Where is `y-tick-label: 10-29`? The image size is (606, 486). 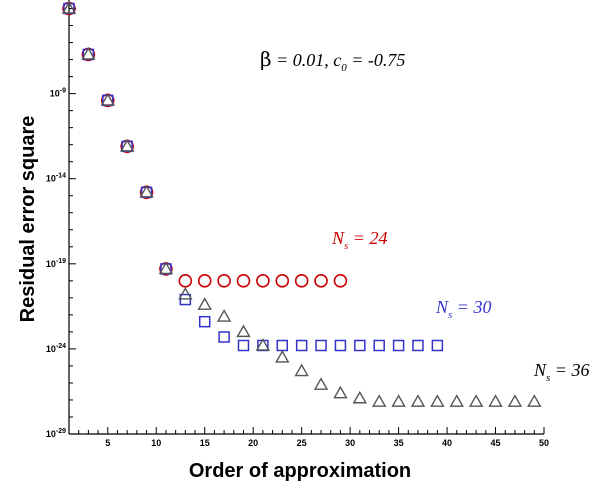
y-tick-label: 10-29 is located at coordinates (56, 433).